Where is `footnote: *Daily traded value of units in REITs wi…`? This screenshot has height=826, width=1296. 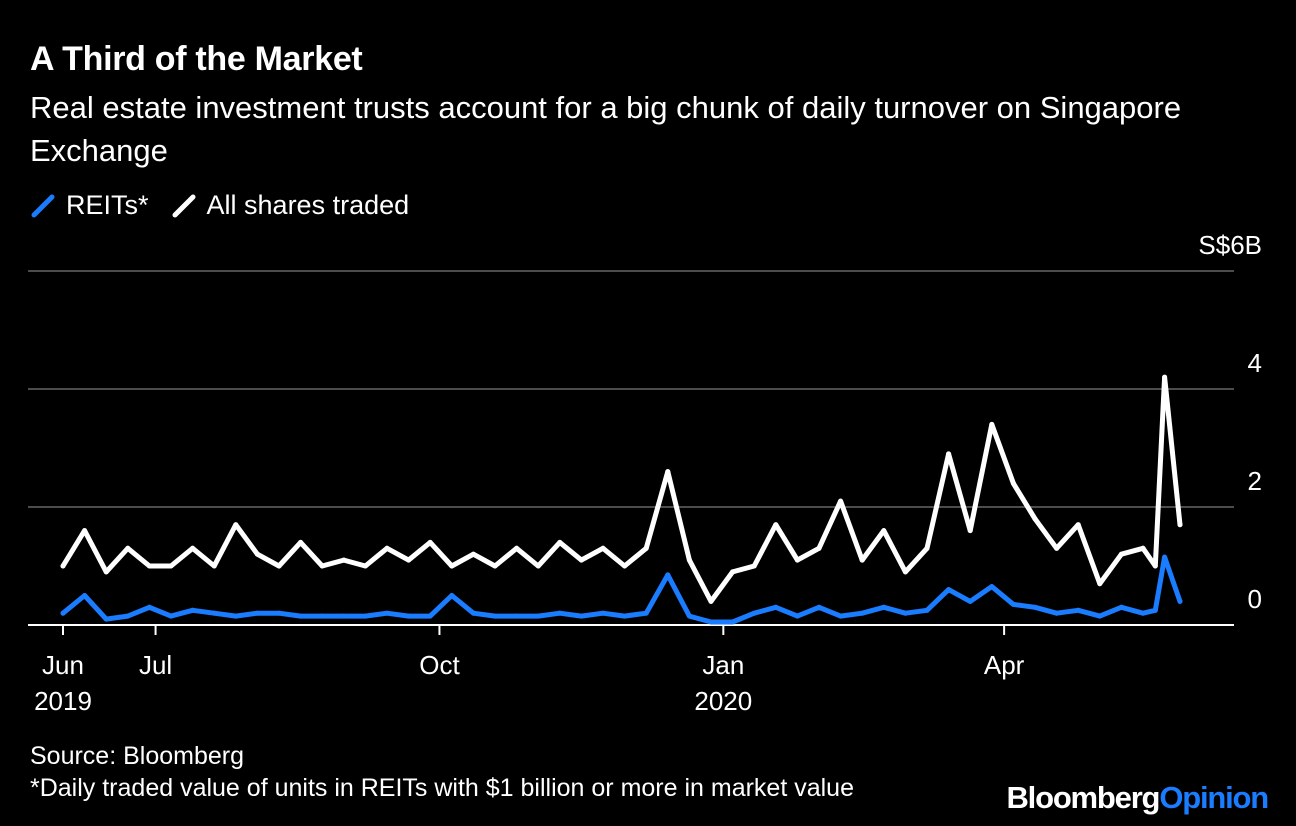 footnote: *Daily traded value of units in REITs wi… is located at coordinates (442, 788).